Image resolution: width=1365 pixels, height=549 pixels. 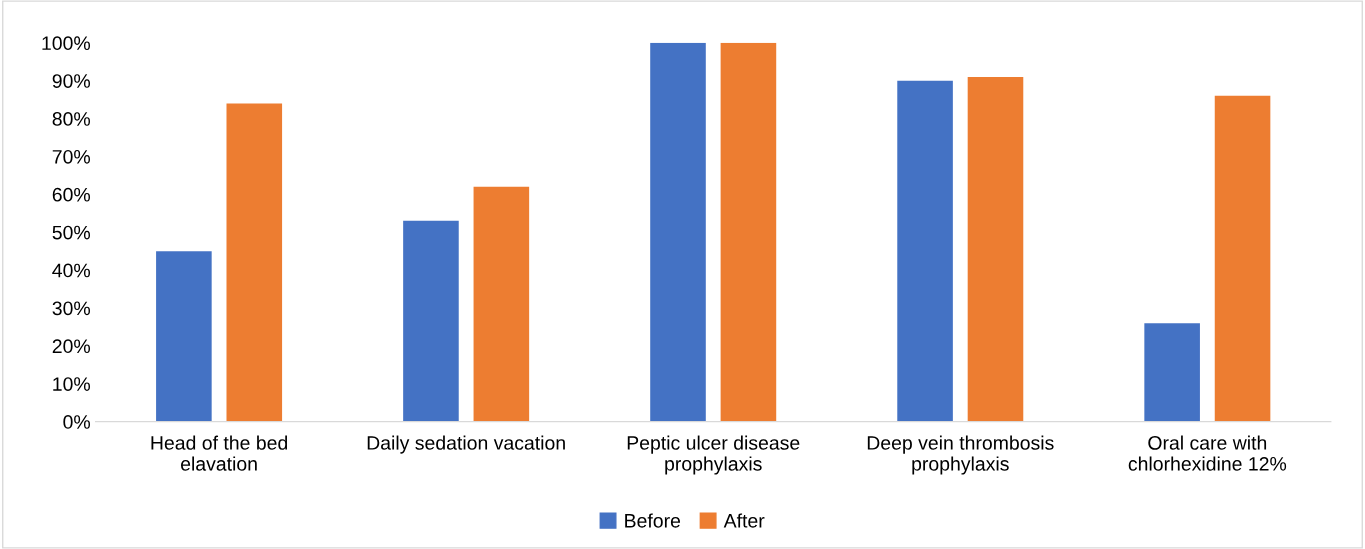 What do you see at coordinates (1207, 453) in the screenshot?
I see `x-tick-label: Oral care with chlorhexidine 12%` at bounding box center [1207, 453].